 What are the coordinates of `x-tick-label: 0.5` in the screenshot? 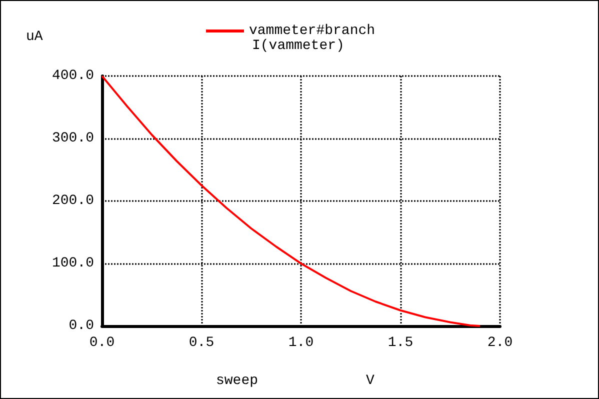 It's located at (201, 343).